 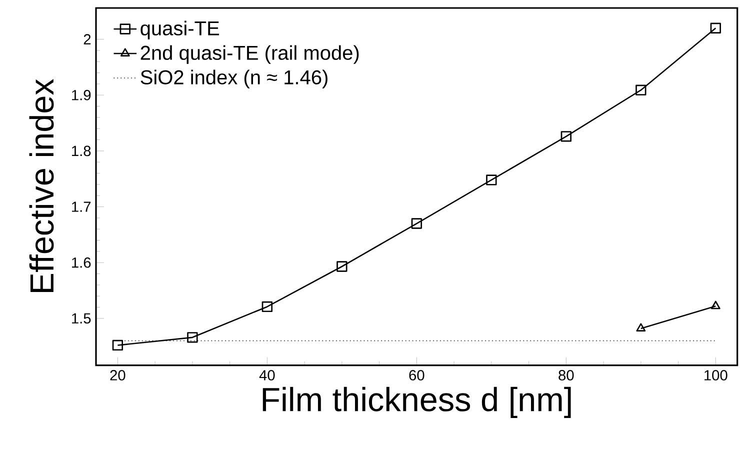 What do you see at coordinates (234, 79) in the screenshot?
I see `legend-label: SiO2 index (n ≈ 1.46)` at bounding box center [234, 79].